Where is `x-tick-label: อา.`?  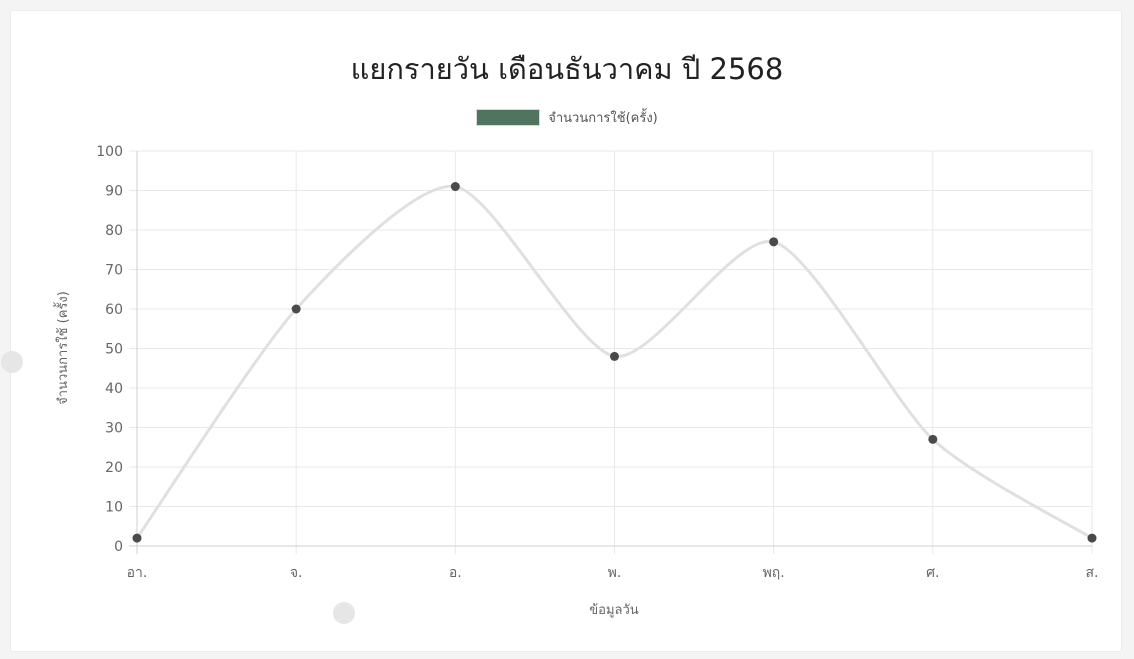
x-tick-label: อา. is located at coordinates (137, 573).